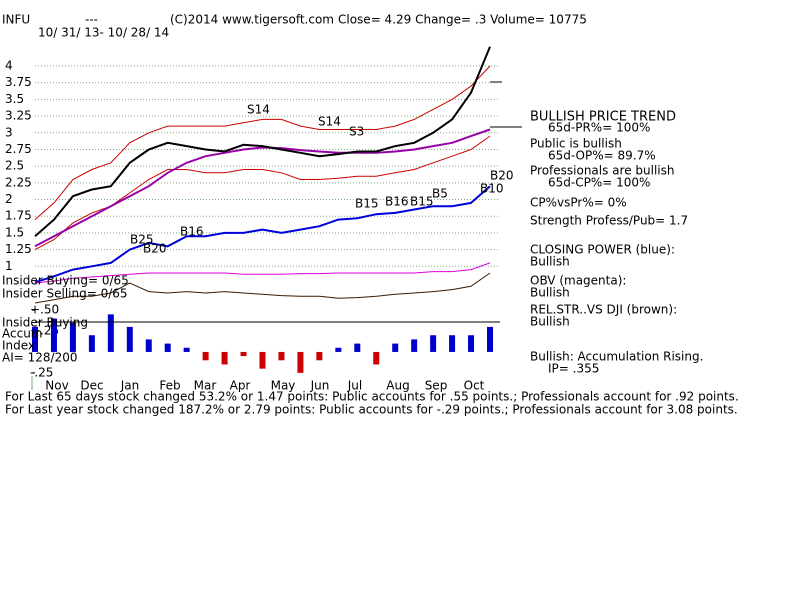 Image resolution: width=800 pixels, height=600 pixels. I want to click on status-text: BULLISH PRICE TREND, so click(603, 117).